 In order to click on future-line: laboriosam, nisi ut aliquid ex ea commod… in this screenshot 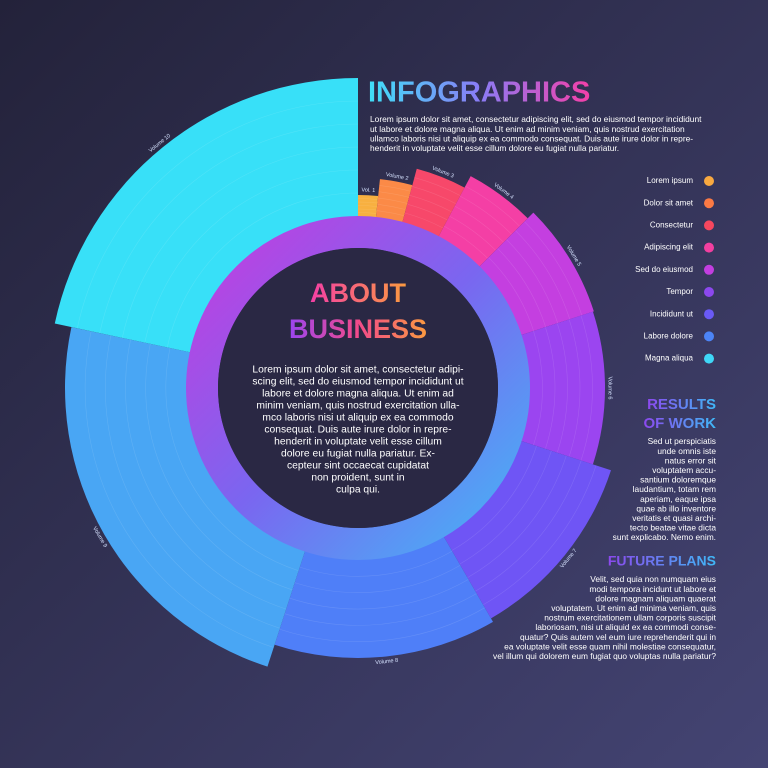, I will do `click(625, 627)`.